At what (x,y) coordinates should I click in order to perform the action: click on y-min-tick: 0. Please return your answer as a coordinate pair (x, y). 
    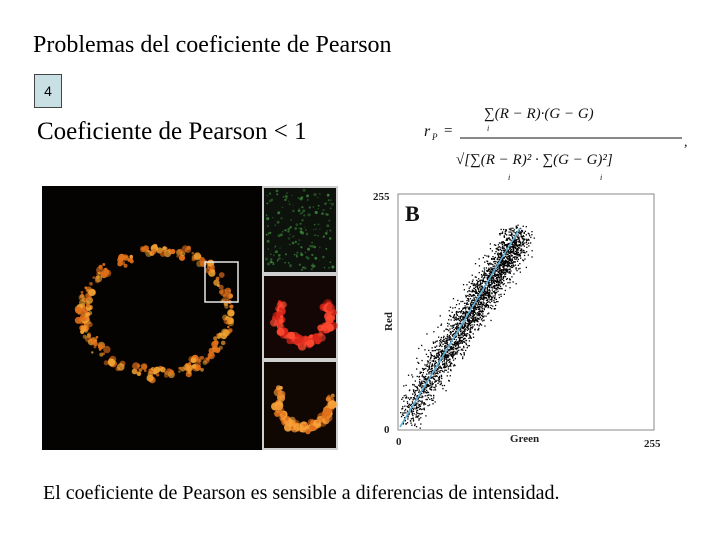
    Looking at the image, I should click on (387, 430).